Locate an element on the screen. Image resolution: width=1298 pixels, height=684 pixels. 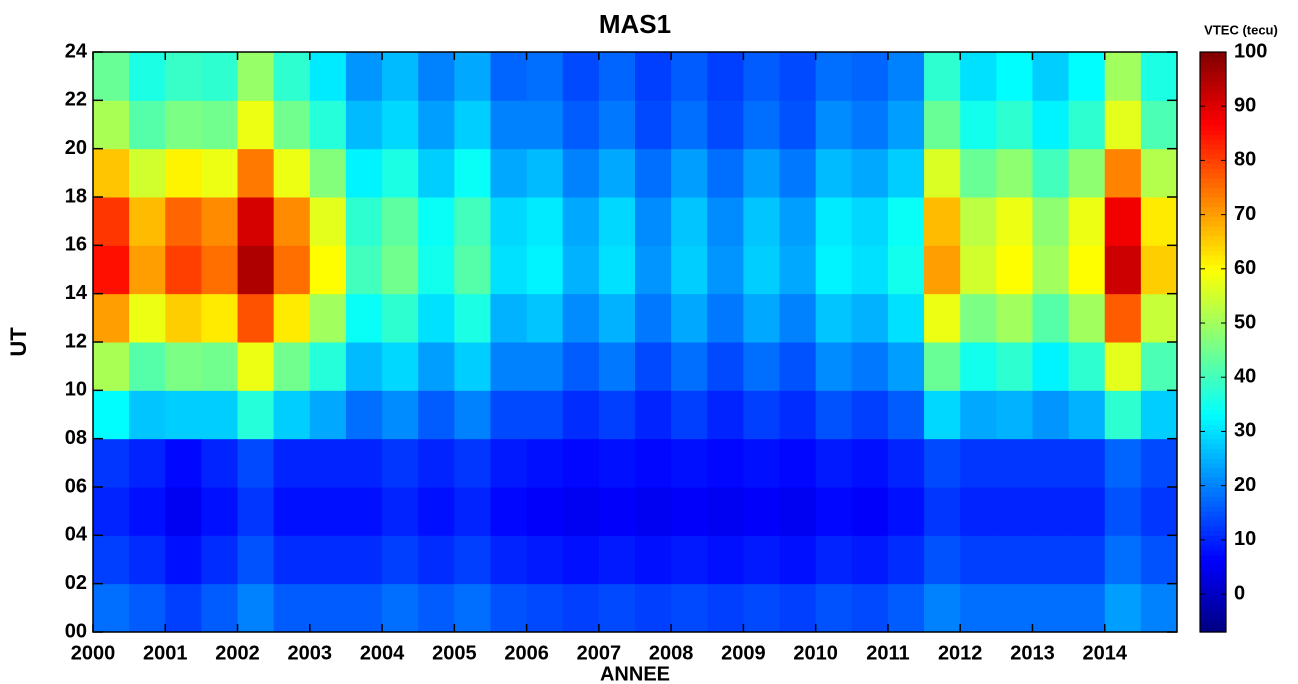
x-tick-label: 2004 is located at coordinates (382, 653).